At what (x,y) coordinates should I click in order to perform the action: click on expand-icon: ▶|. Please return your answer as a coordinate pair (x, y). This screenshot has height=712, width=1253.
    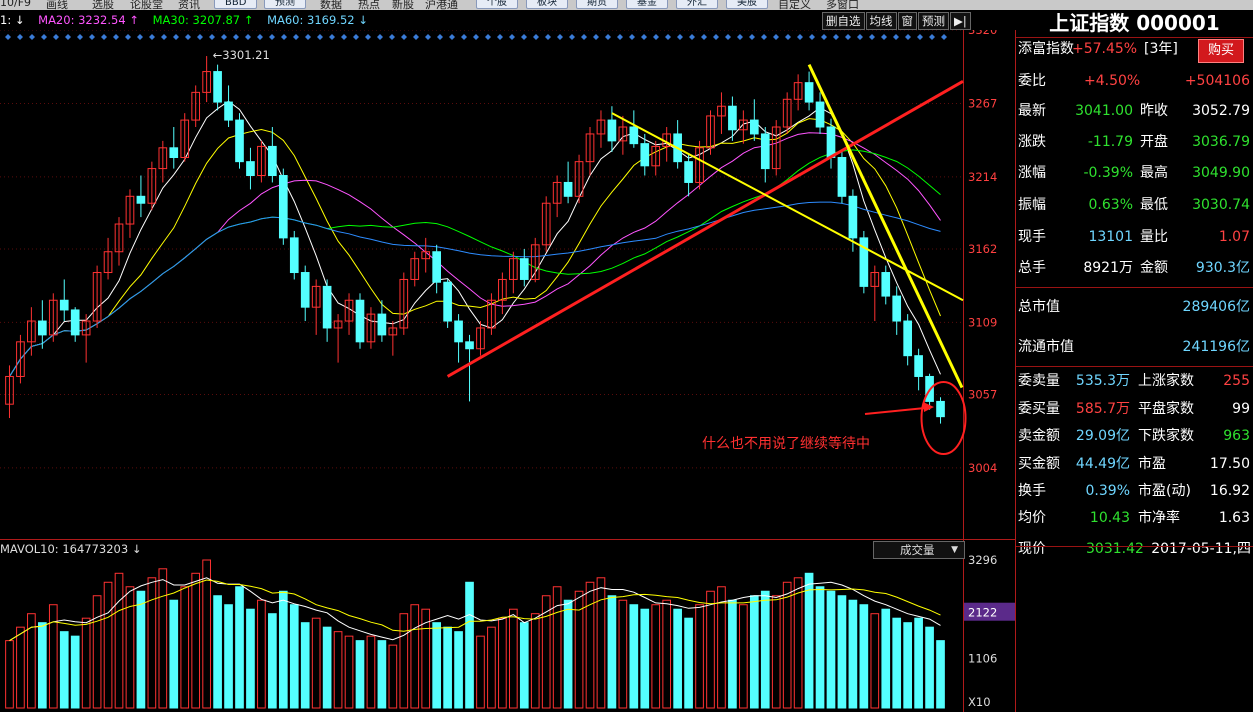
    Looking at the image, I should click on (960, 21).